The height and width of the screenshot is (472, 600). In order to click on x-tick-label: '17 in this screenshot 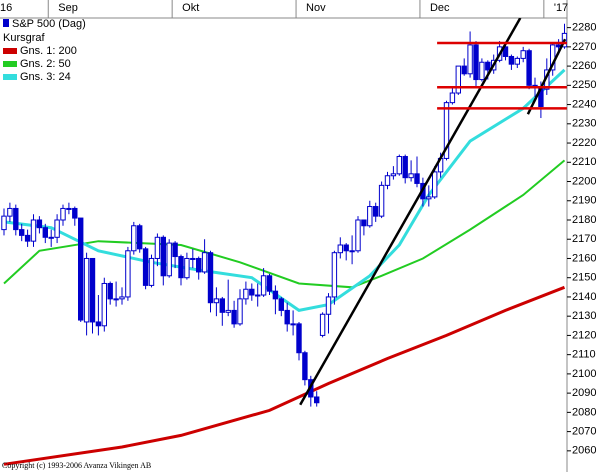, I will do `click(561, 8)`.